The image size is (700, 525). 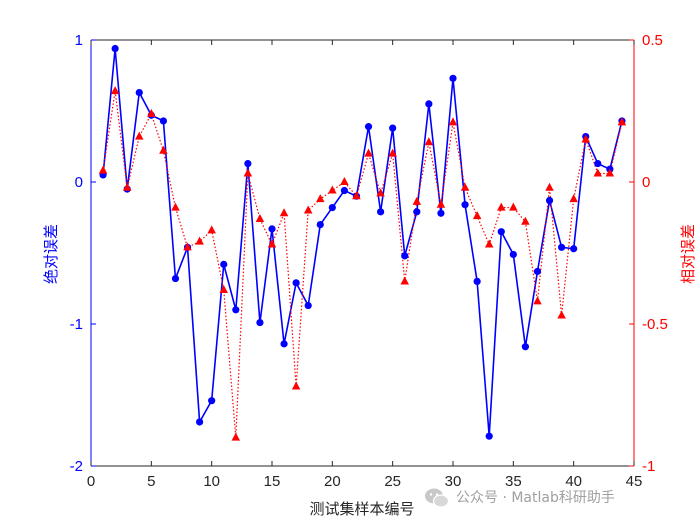 I want to click on right-y-tick-label: 0, so click(x=646, y=182).